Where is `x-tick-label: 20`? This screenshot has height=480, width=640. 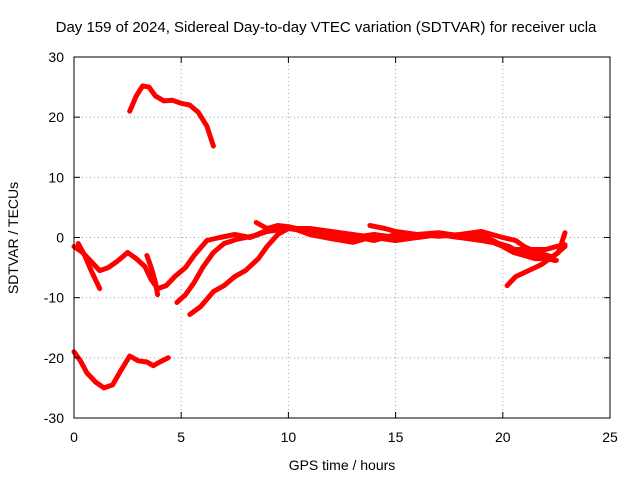 x-tick-label: 20 is located at coordinates (503, 437).